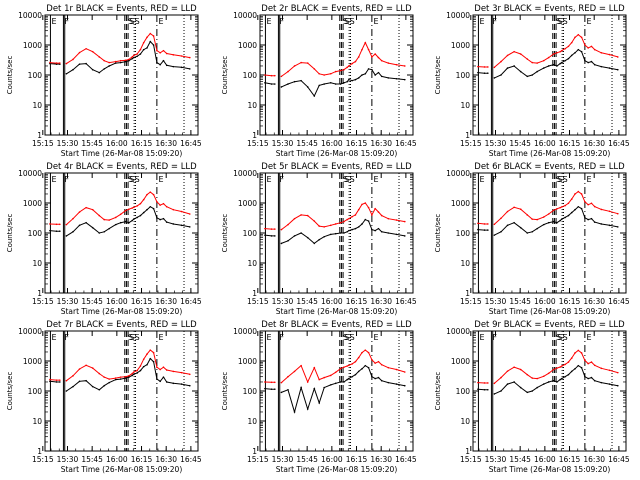 The height and width of the screenshot is (480, 640). What do you see at coordinates (406, 459) in the screenshot?
I see `x-tick-label: 16:45` at bounding box center [406, 459].